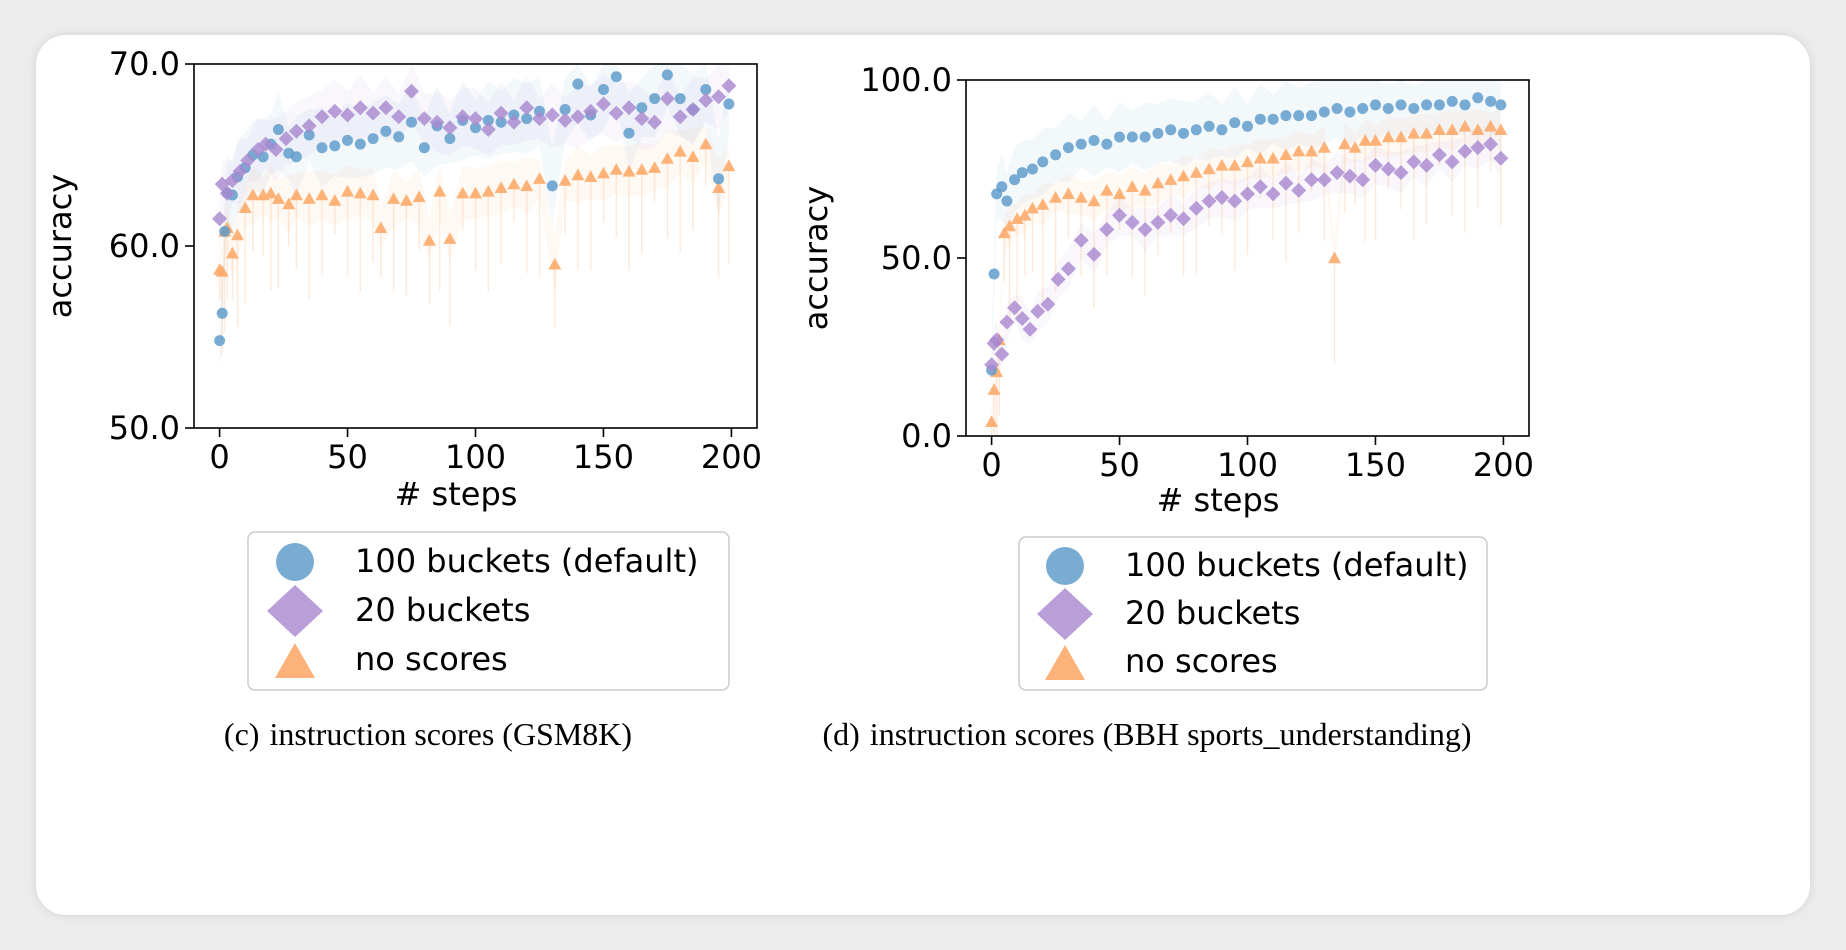  What do you see at coordinates (450, 734) in the screenshot?
I see `chart-c-caption-text: instruction scores (GSM8K)` at bounding box center [450, 734].